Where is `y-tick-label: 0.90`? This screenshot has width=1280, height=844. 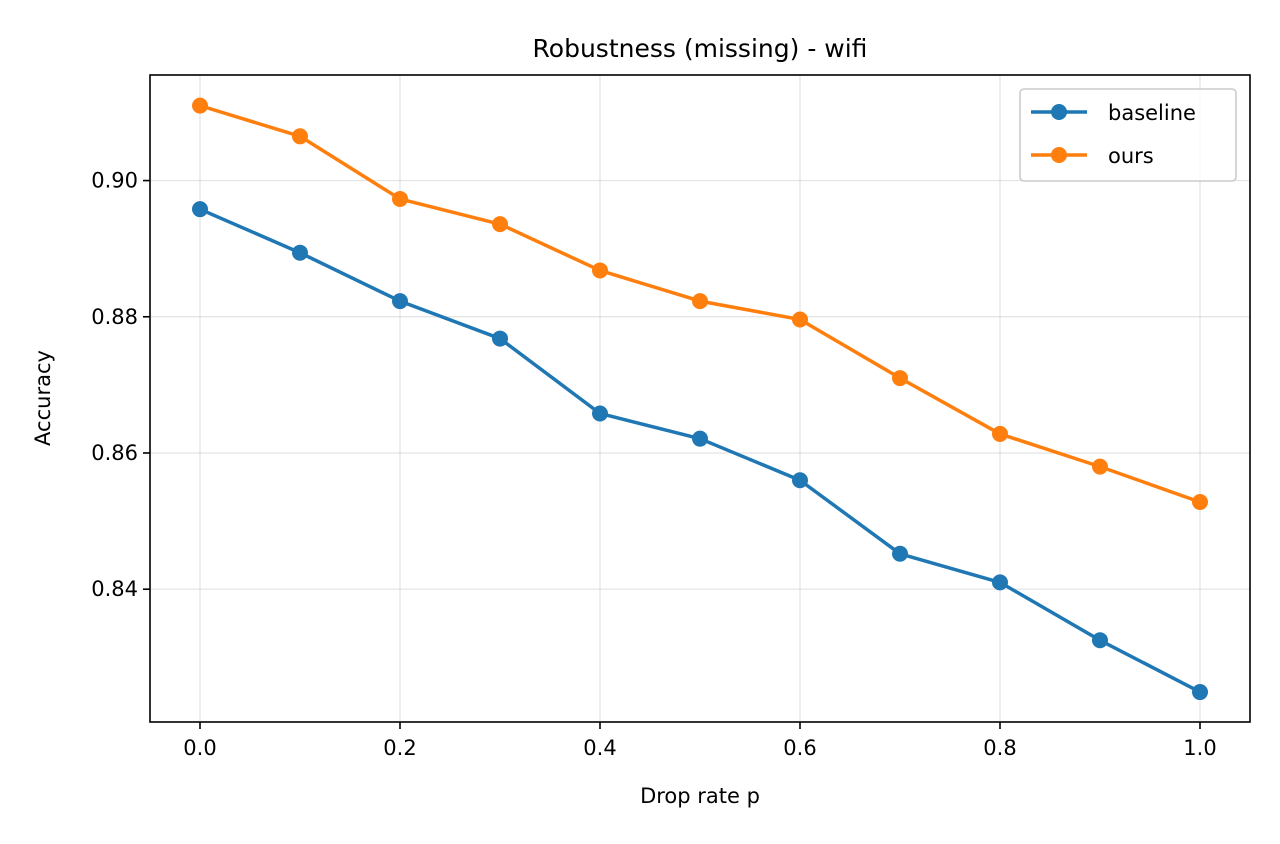 y-tick-label: 0.90 is located at coordinates (114, 181).